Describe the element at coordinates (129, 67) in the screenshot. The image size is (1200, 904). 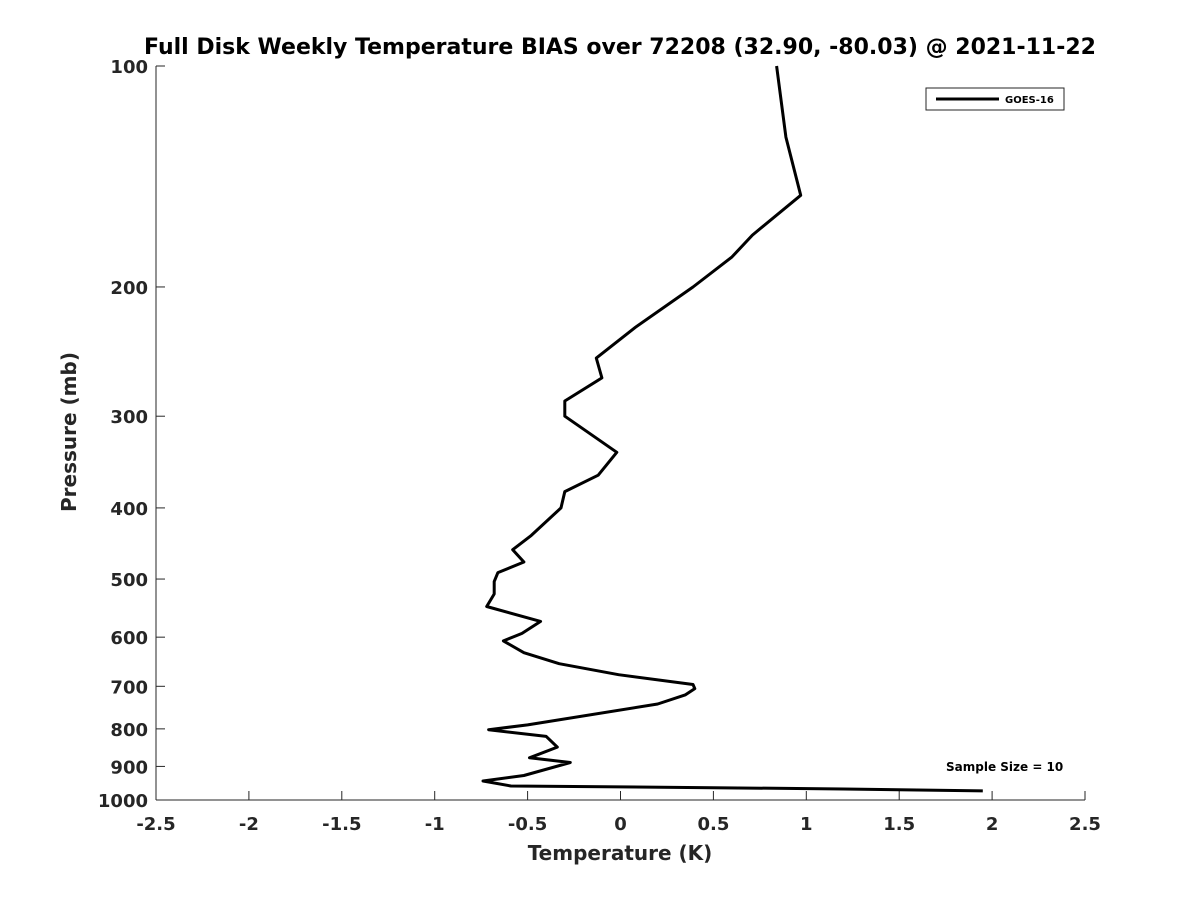
I see `y-tick-label: 100` at that location.